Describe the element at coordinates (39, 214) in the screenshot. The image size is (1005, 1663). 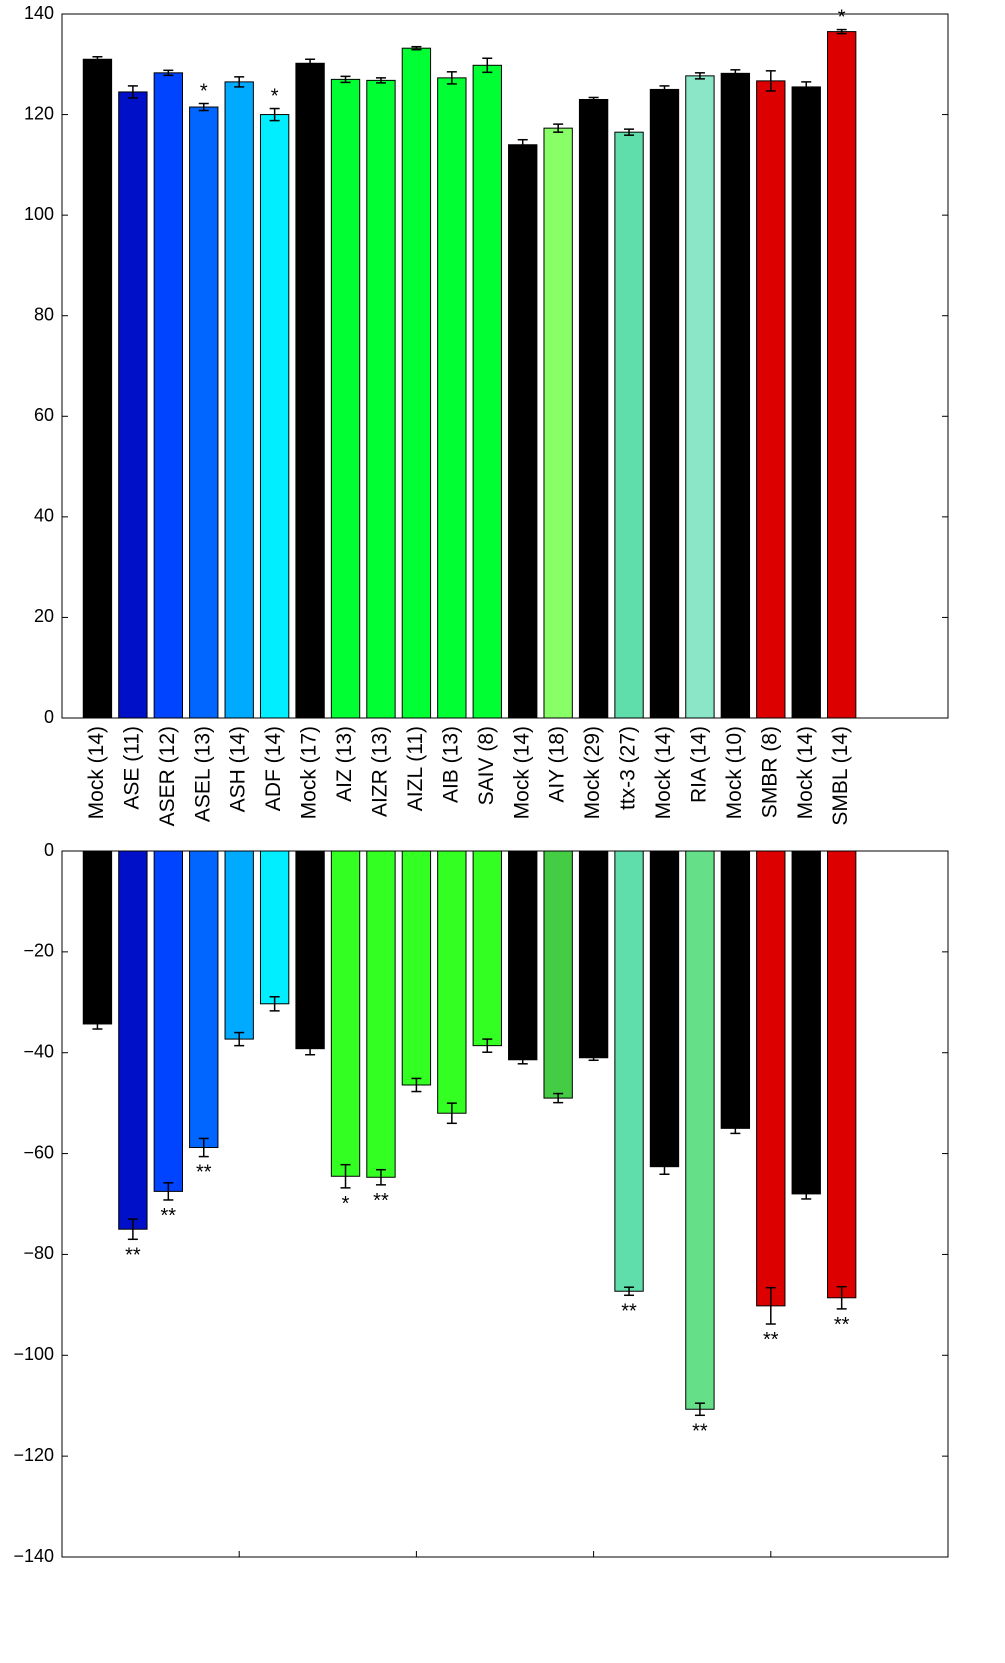
I see `y-tick-label: 100` at that location.